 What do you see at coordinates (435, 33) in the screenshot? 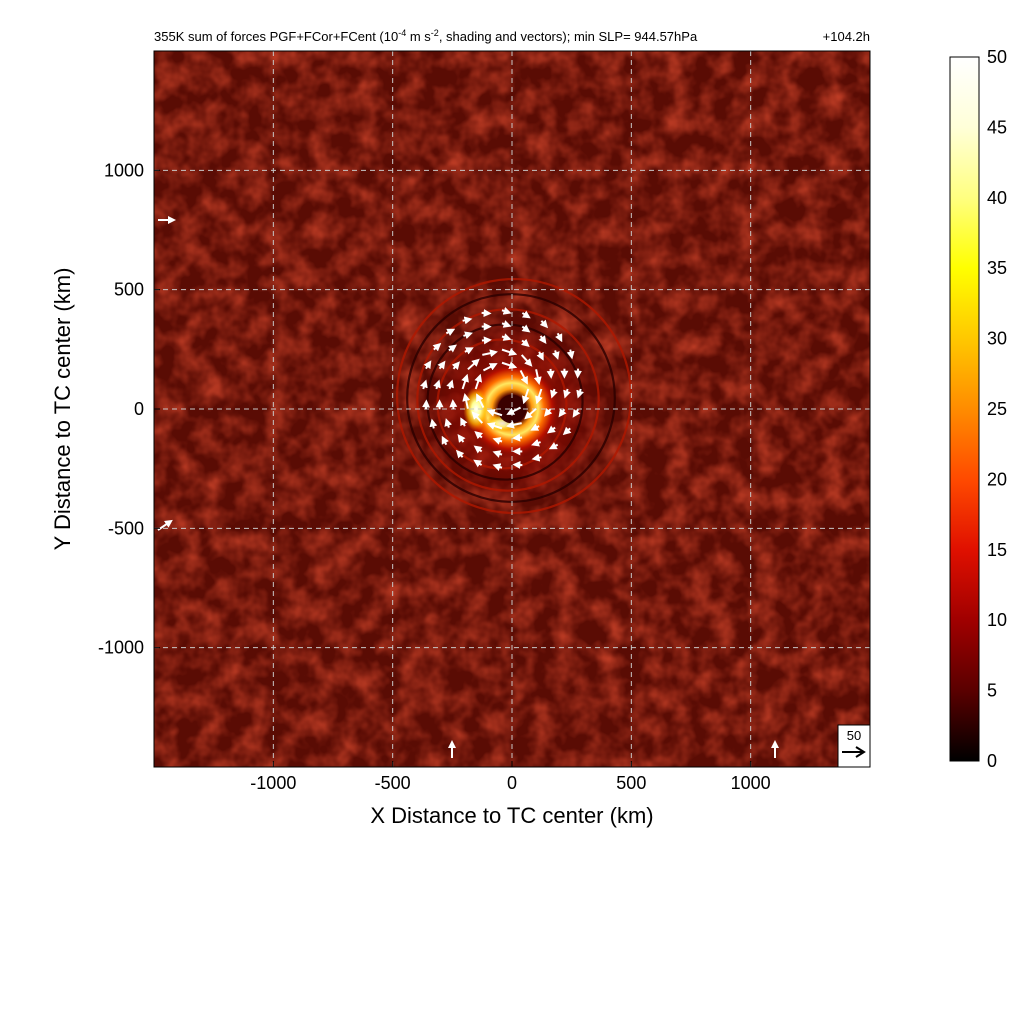
I see `title-sup-2: -2` at bounding box center [435, 33].